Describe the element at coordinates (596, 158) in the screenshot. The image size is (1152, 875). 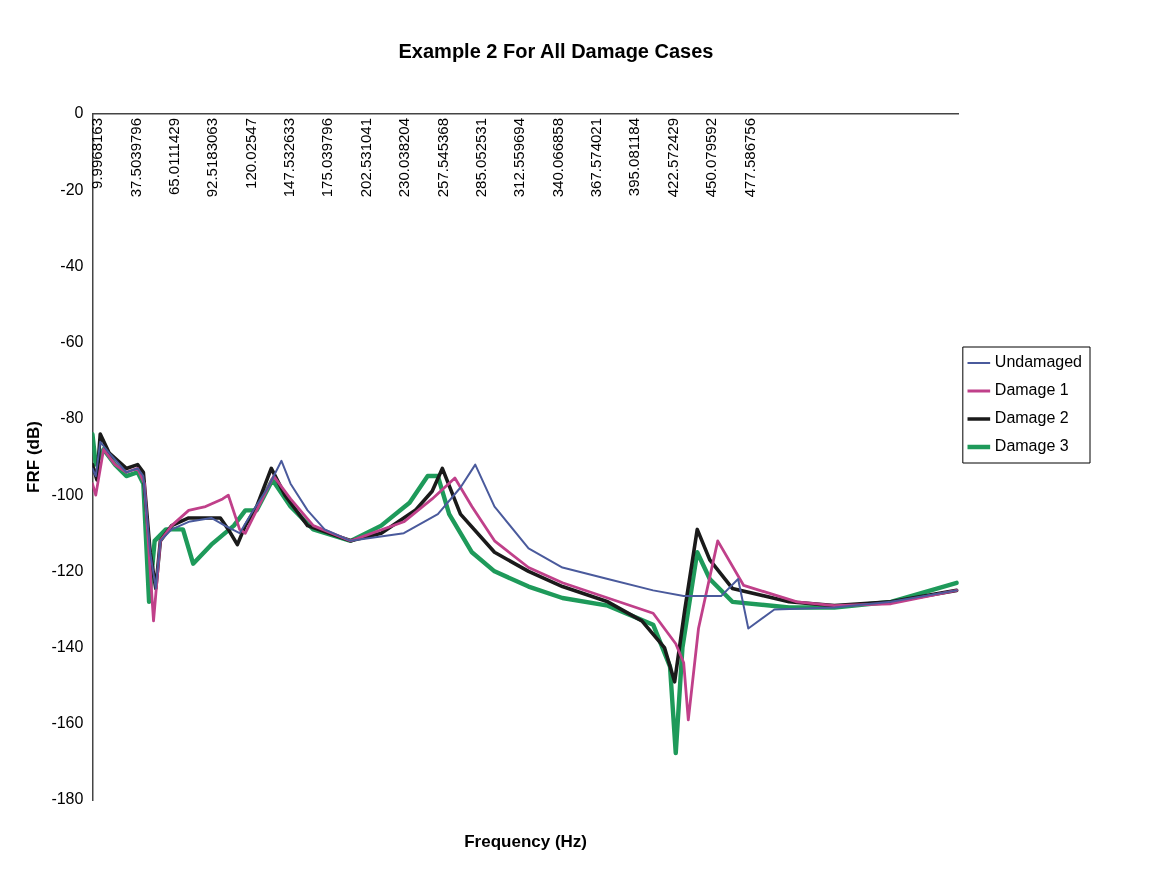
I see `x-tick-label: 367.574021` at that location.